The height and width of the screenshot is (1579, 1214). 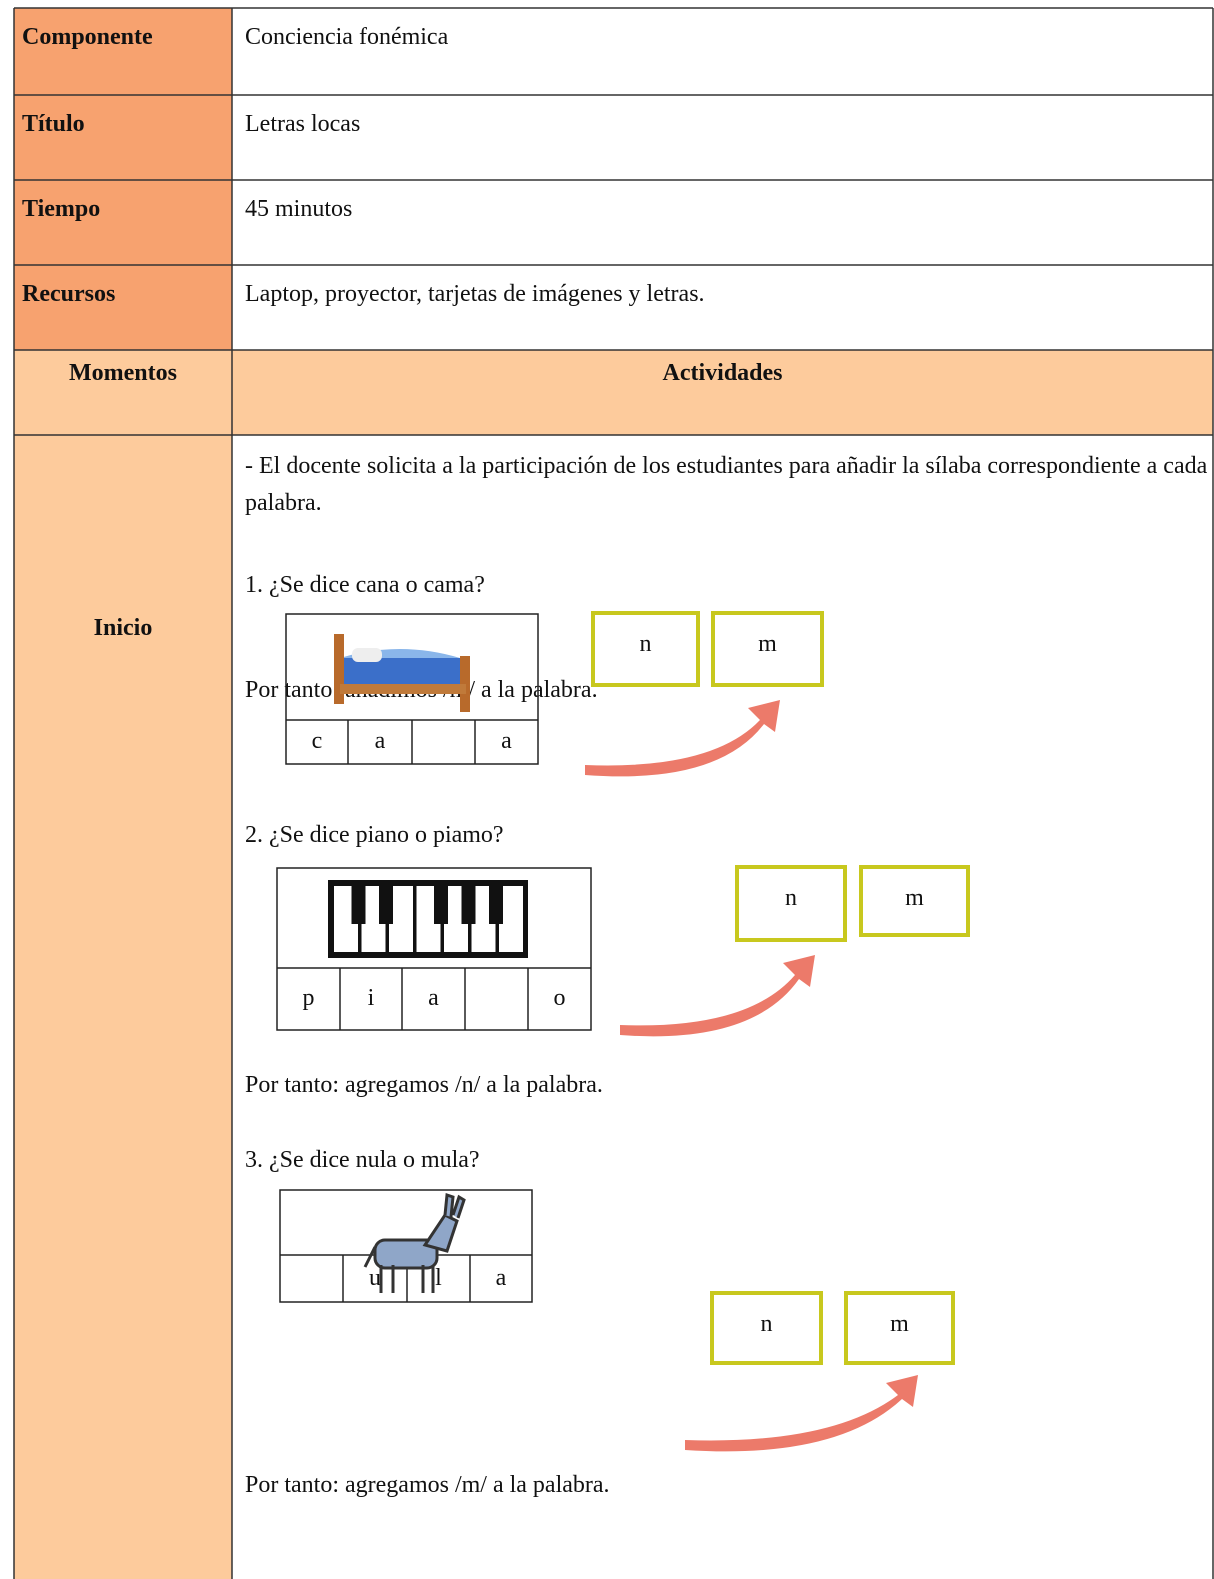 I want to click on header-row, so click(x=613, y=392).